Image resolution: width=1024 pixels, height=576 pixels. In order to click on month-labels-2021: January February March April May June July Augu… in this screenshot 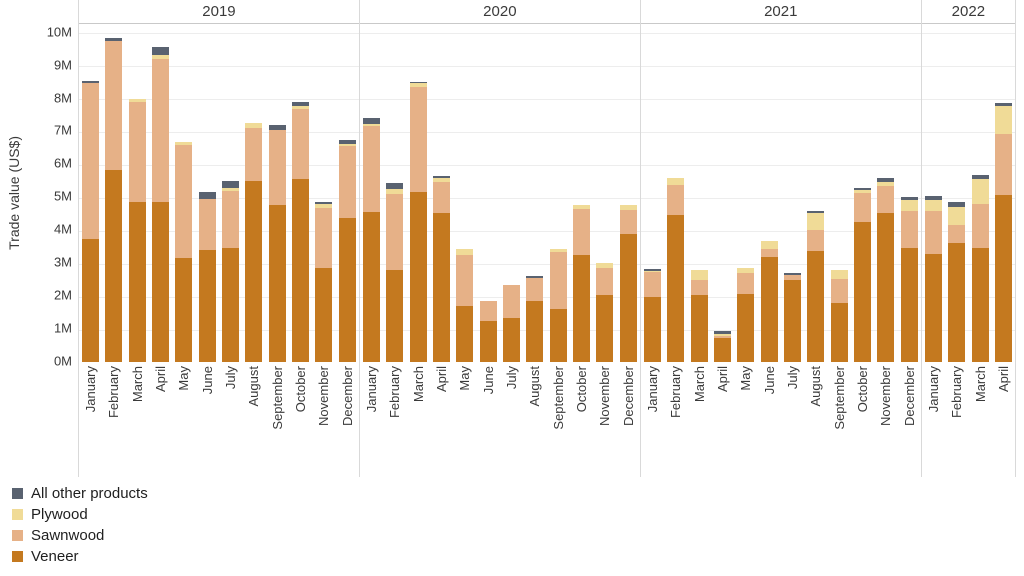, I will do `click(781, 419)`.